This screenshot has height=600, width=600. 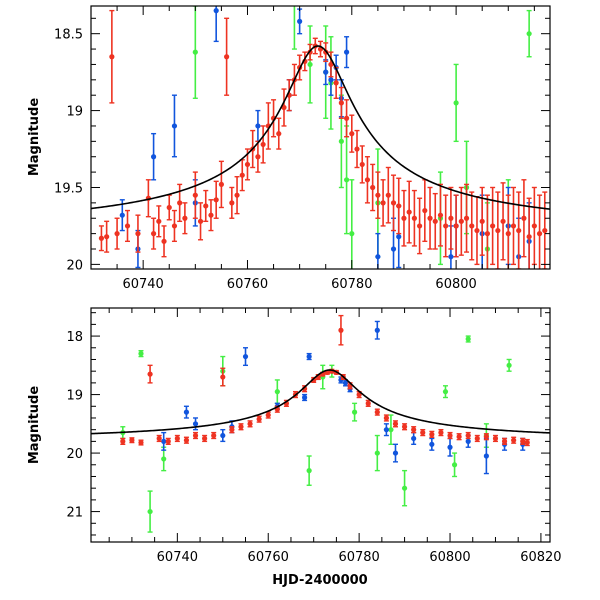 I want to click on top-y-axis-title: Magnitude, so click(x=34, y=137).